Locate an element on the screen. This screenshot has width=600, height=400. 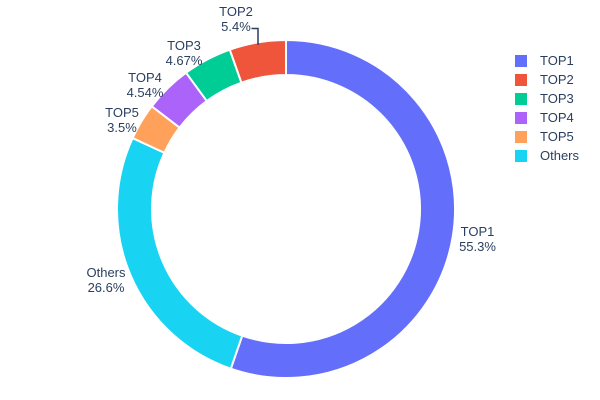
legend-item-top5: TOP5 is located at coordinates (547, 136).